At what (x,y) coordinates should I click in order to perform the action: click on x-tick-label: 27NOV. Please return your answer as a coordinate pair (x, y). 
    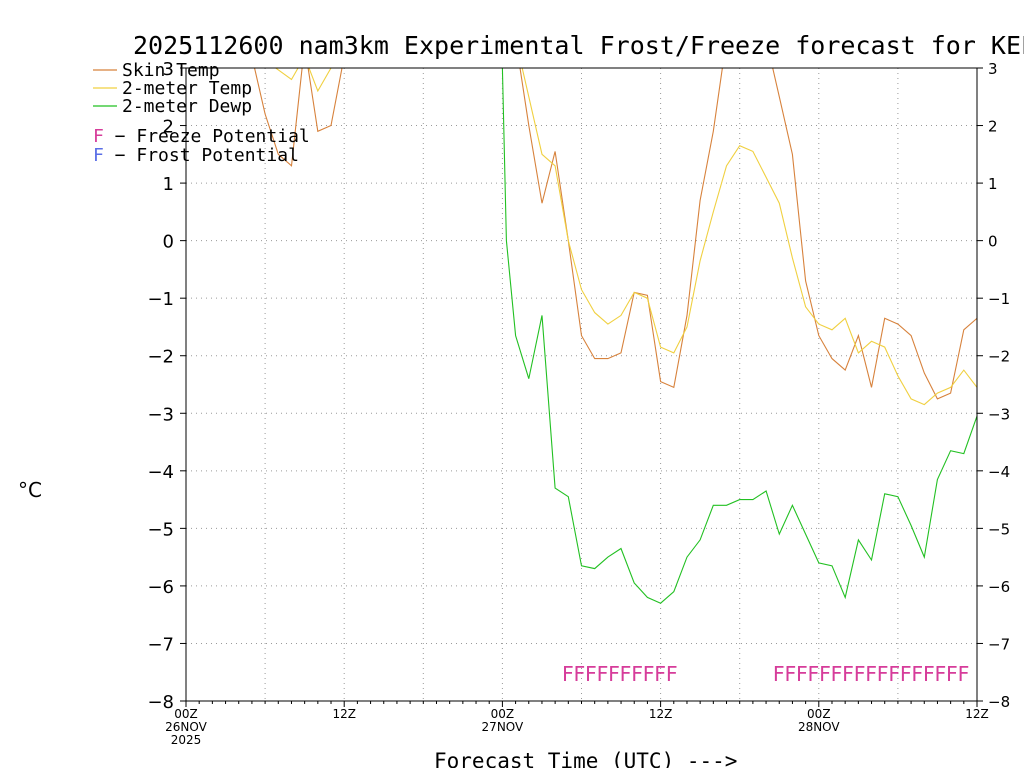
    Looking at the image, I should click on (503, 727).